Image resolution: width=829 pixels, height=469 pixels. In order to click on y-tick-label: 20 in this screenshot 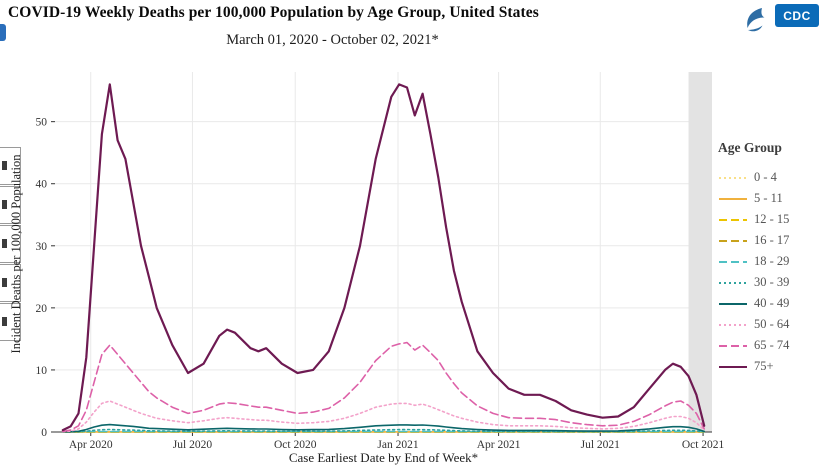, I will do `click(42, 309)`.